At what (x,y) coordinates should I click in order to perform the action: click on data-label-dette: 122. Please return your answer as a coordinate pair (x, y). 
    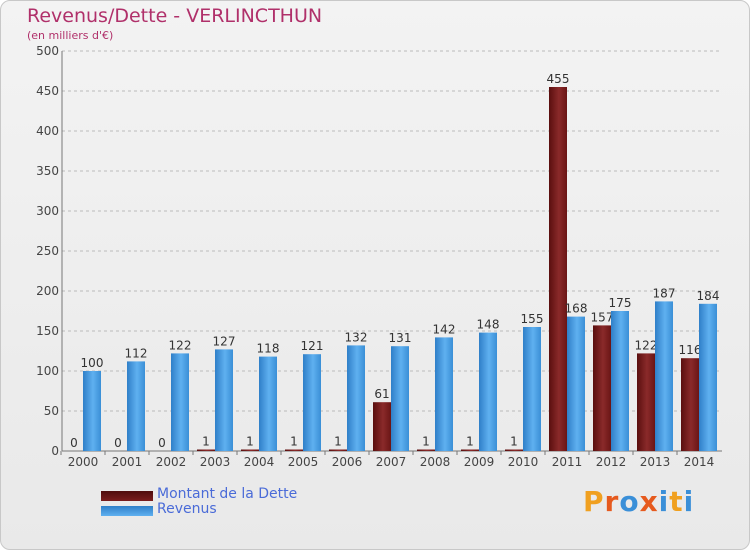
    Looking at the image, I should click on (646, 345).